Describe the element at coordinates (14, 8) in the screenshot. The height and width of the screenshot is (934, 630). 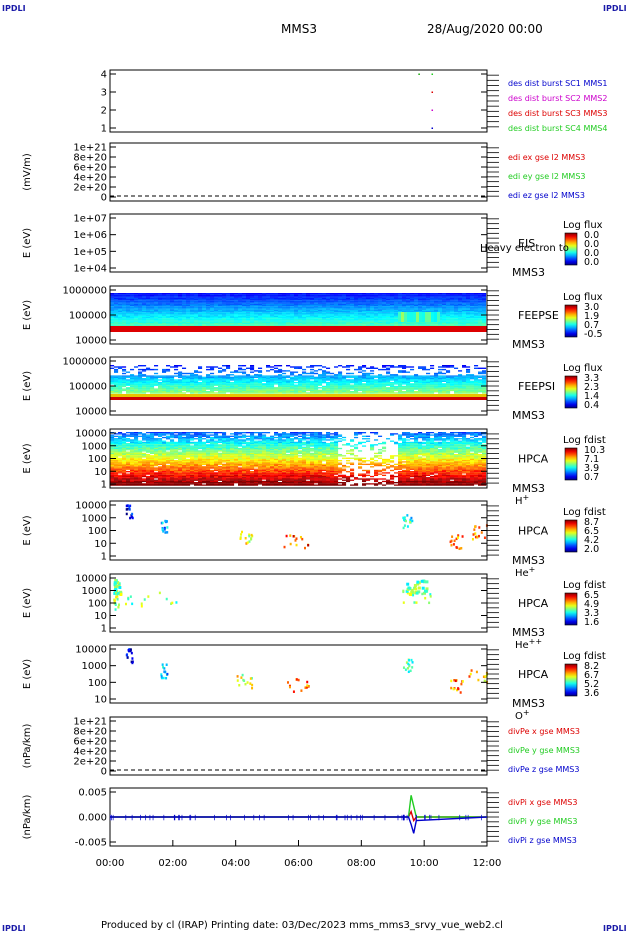
I see `corner-label-top-left: IPDLI` at that location.